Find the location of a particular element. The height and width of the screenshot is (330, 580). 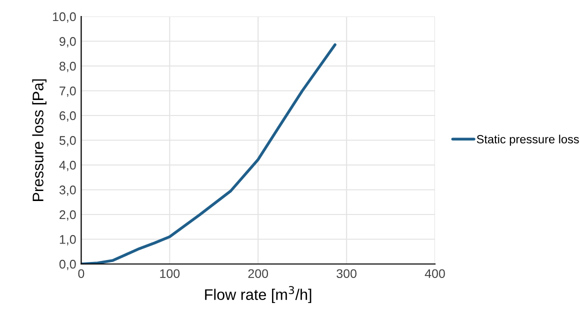

y-tick-label: 5,0 is located at coordinates (67, 141).